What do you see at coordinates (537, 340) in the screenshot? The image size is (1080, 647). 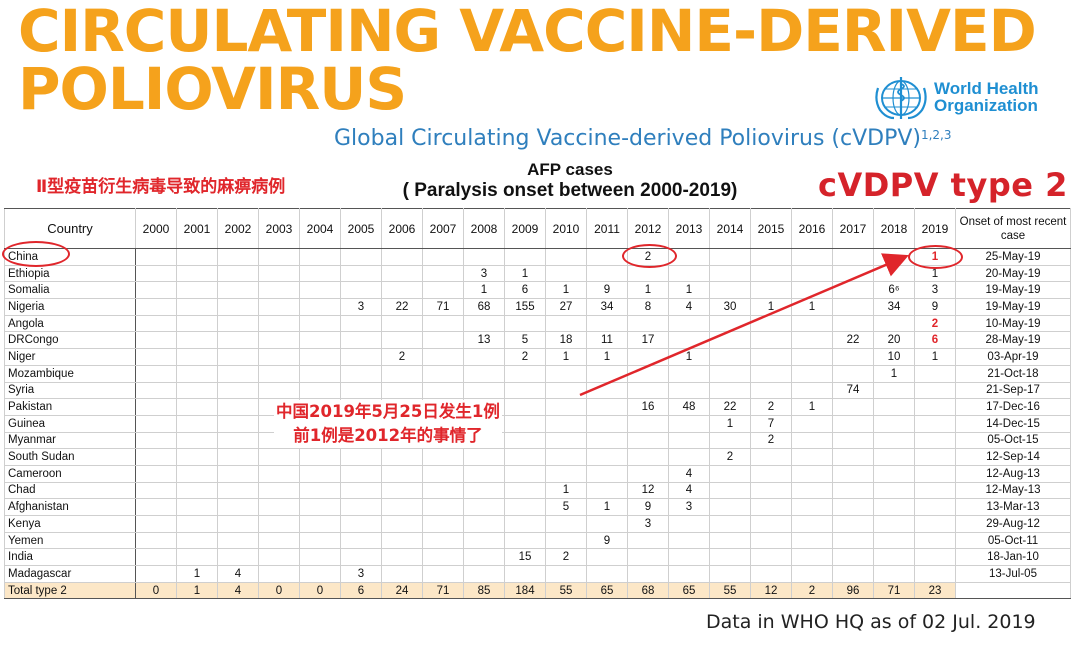 I see `table-row: DRCongo 13 5 18 11 17 22 20 6 28-May-19` at bounding box center [537, 340].